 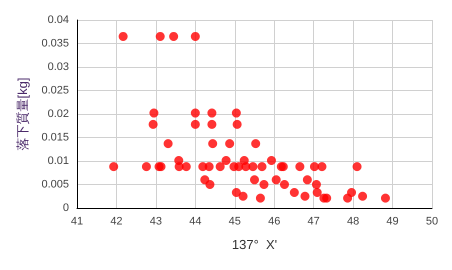 I want to click on y-tick-label: 0.005, so click(x=55, y=184).